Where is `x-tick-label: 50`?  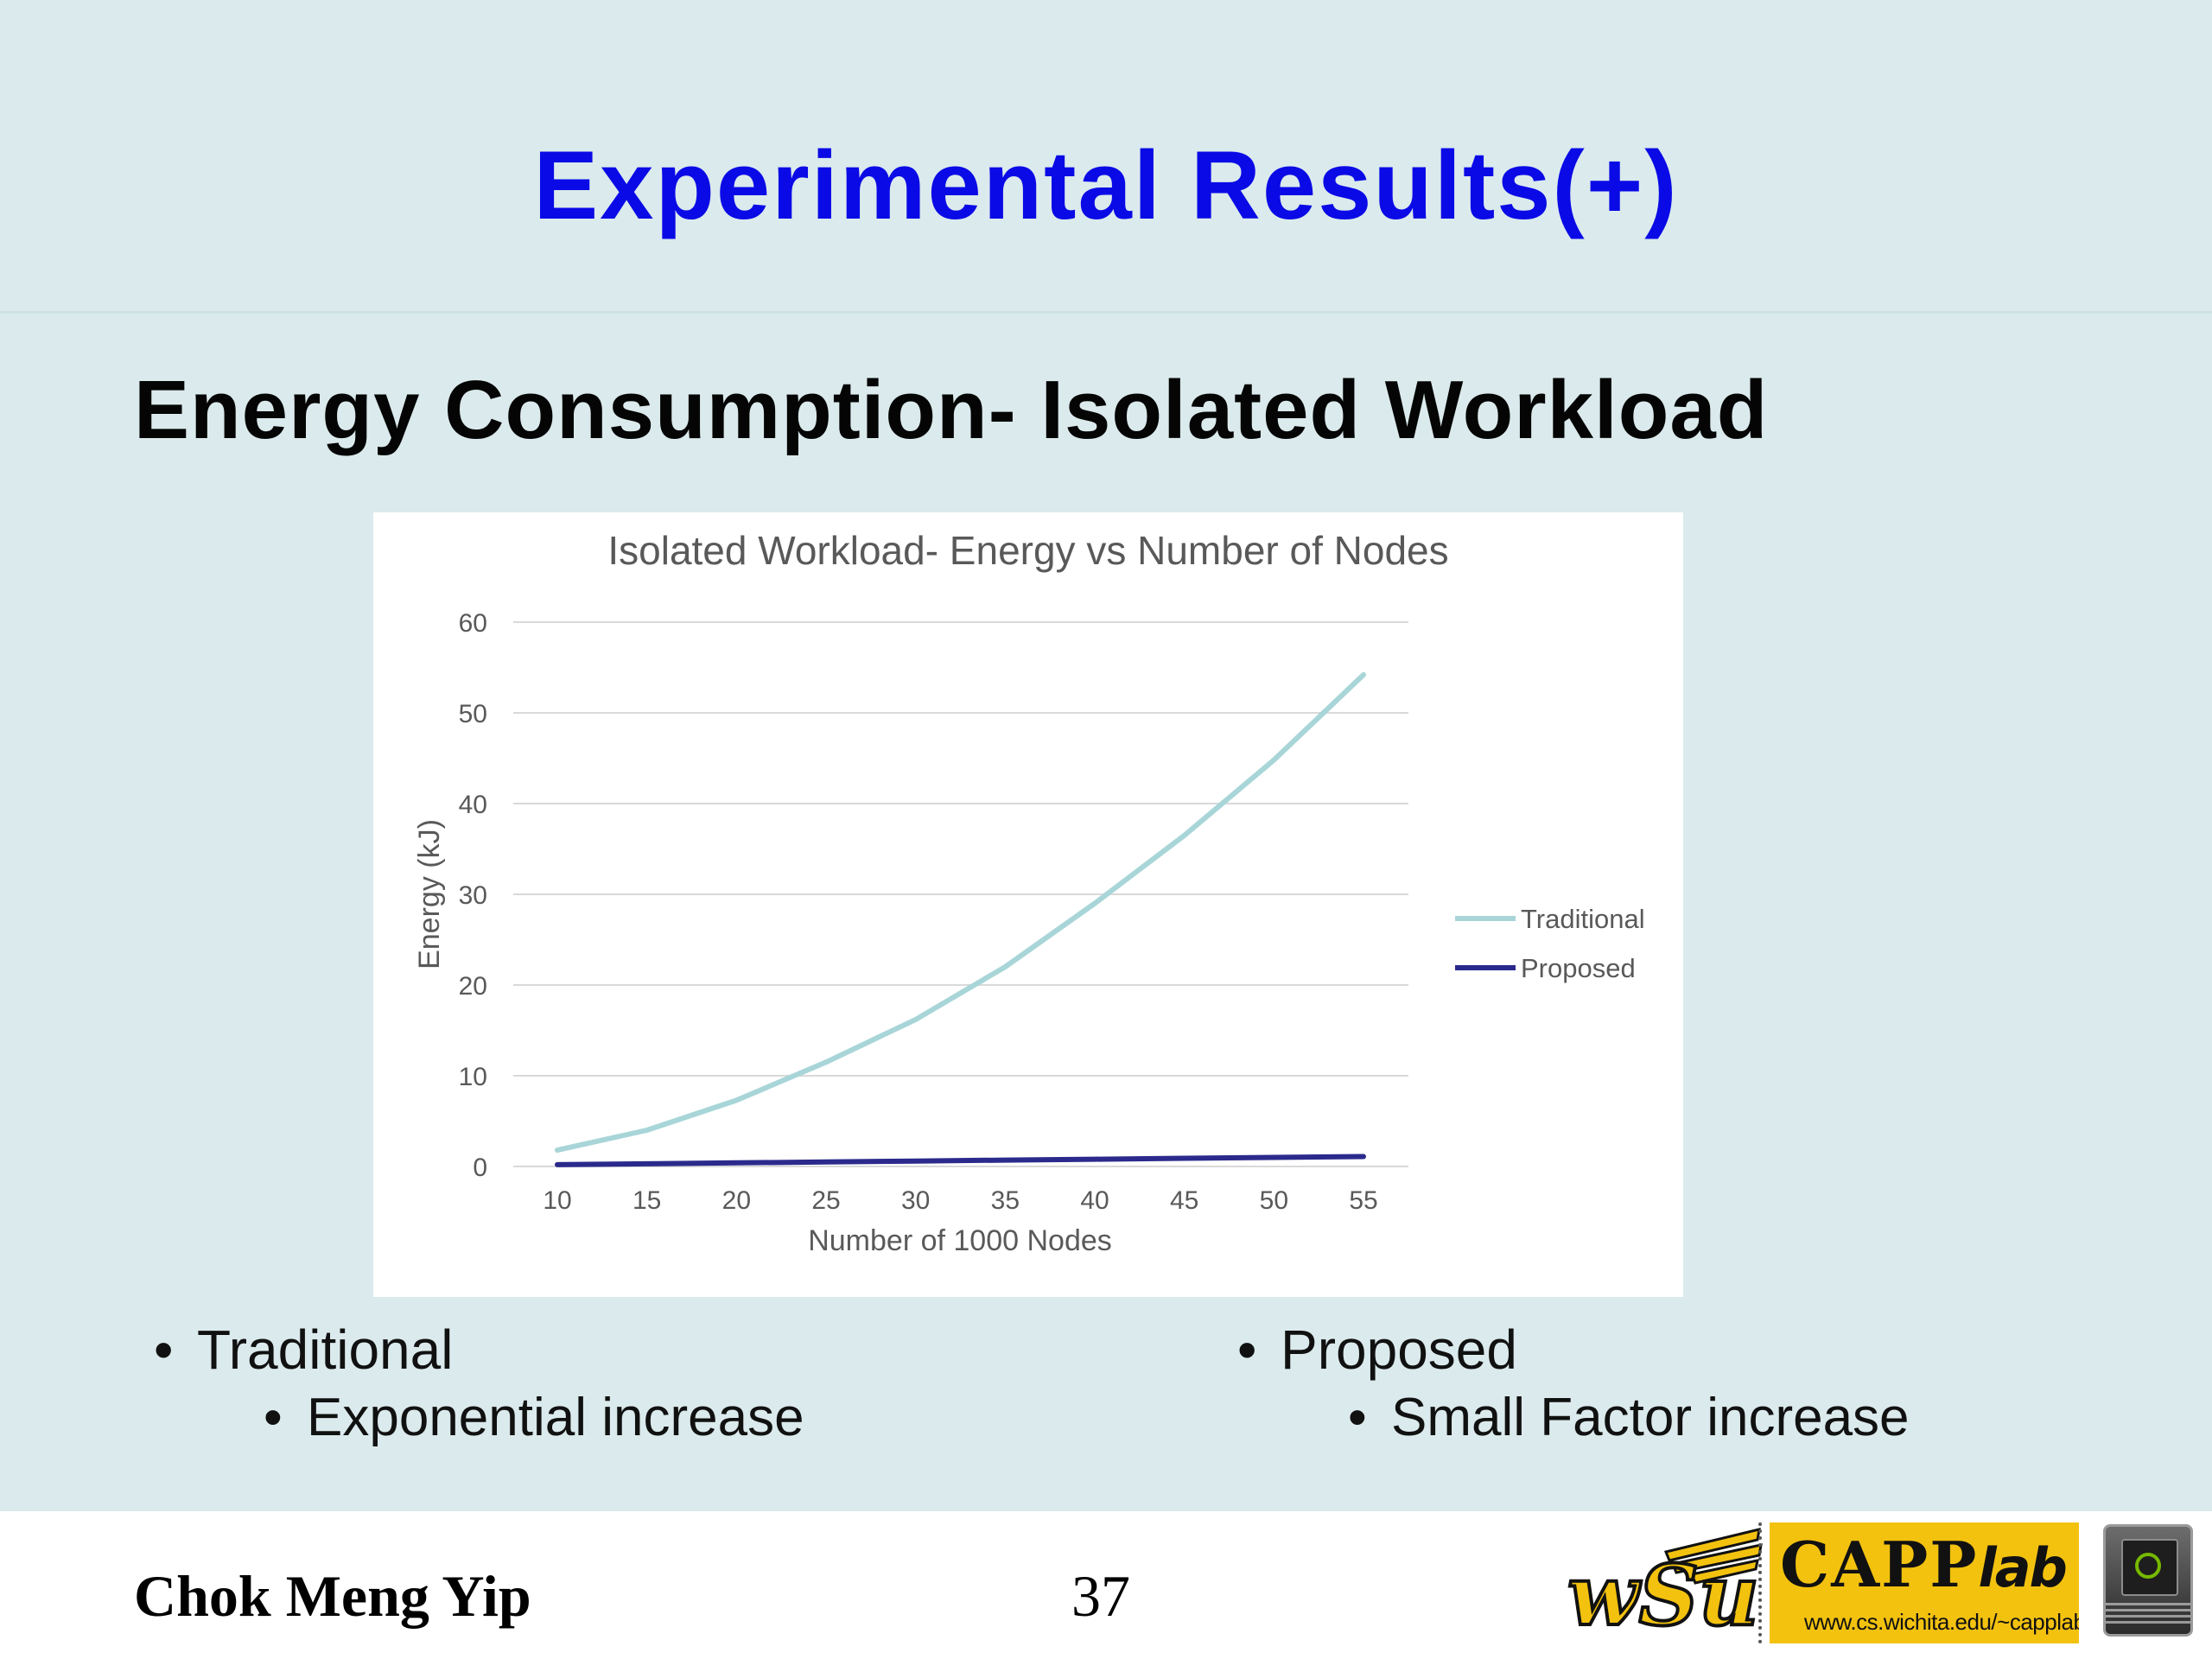 x-tick-label: 50 is located at coordinates (1274, 1200).